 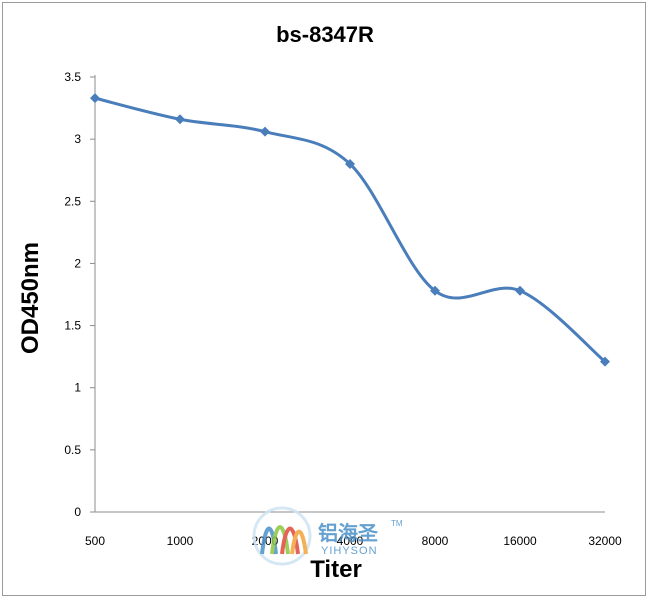 I want to click on chart-title: bs-8347R, so click(x=325, y=34).